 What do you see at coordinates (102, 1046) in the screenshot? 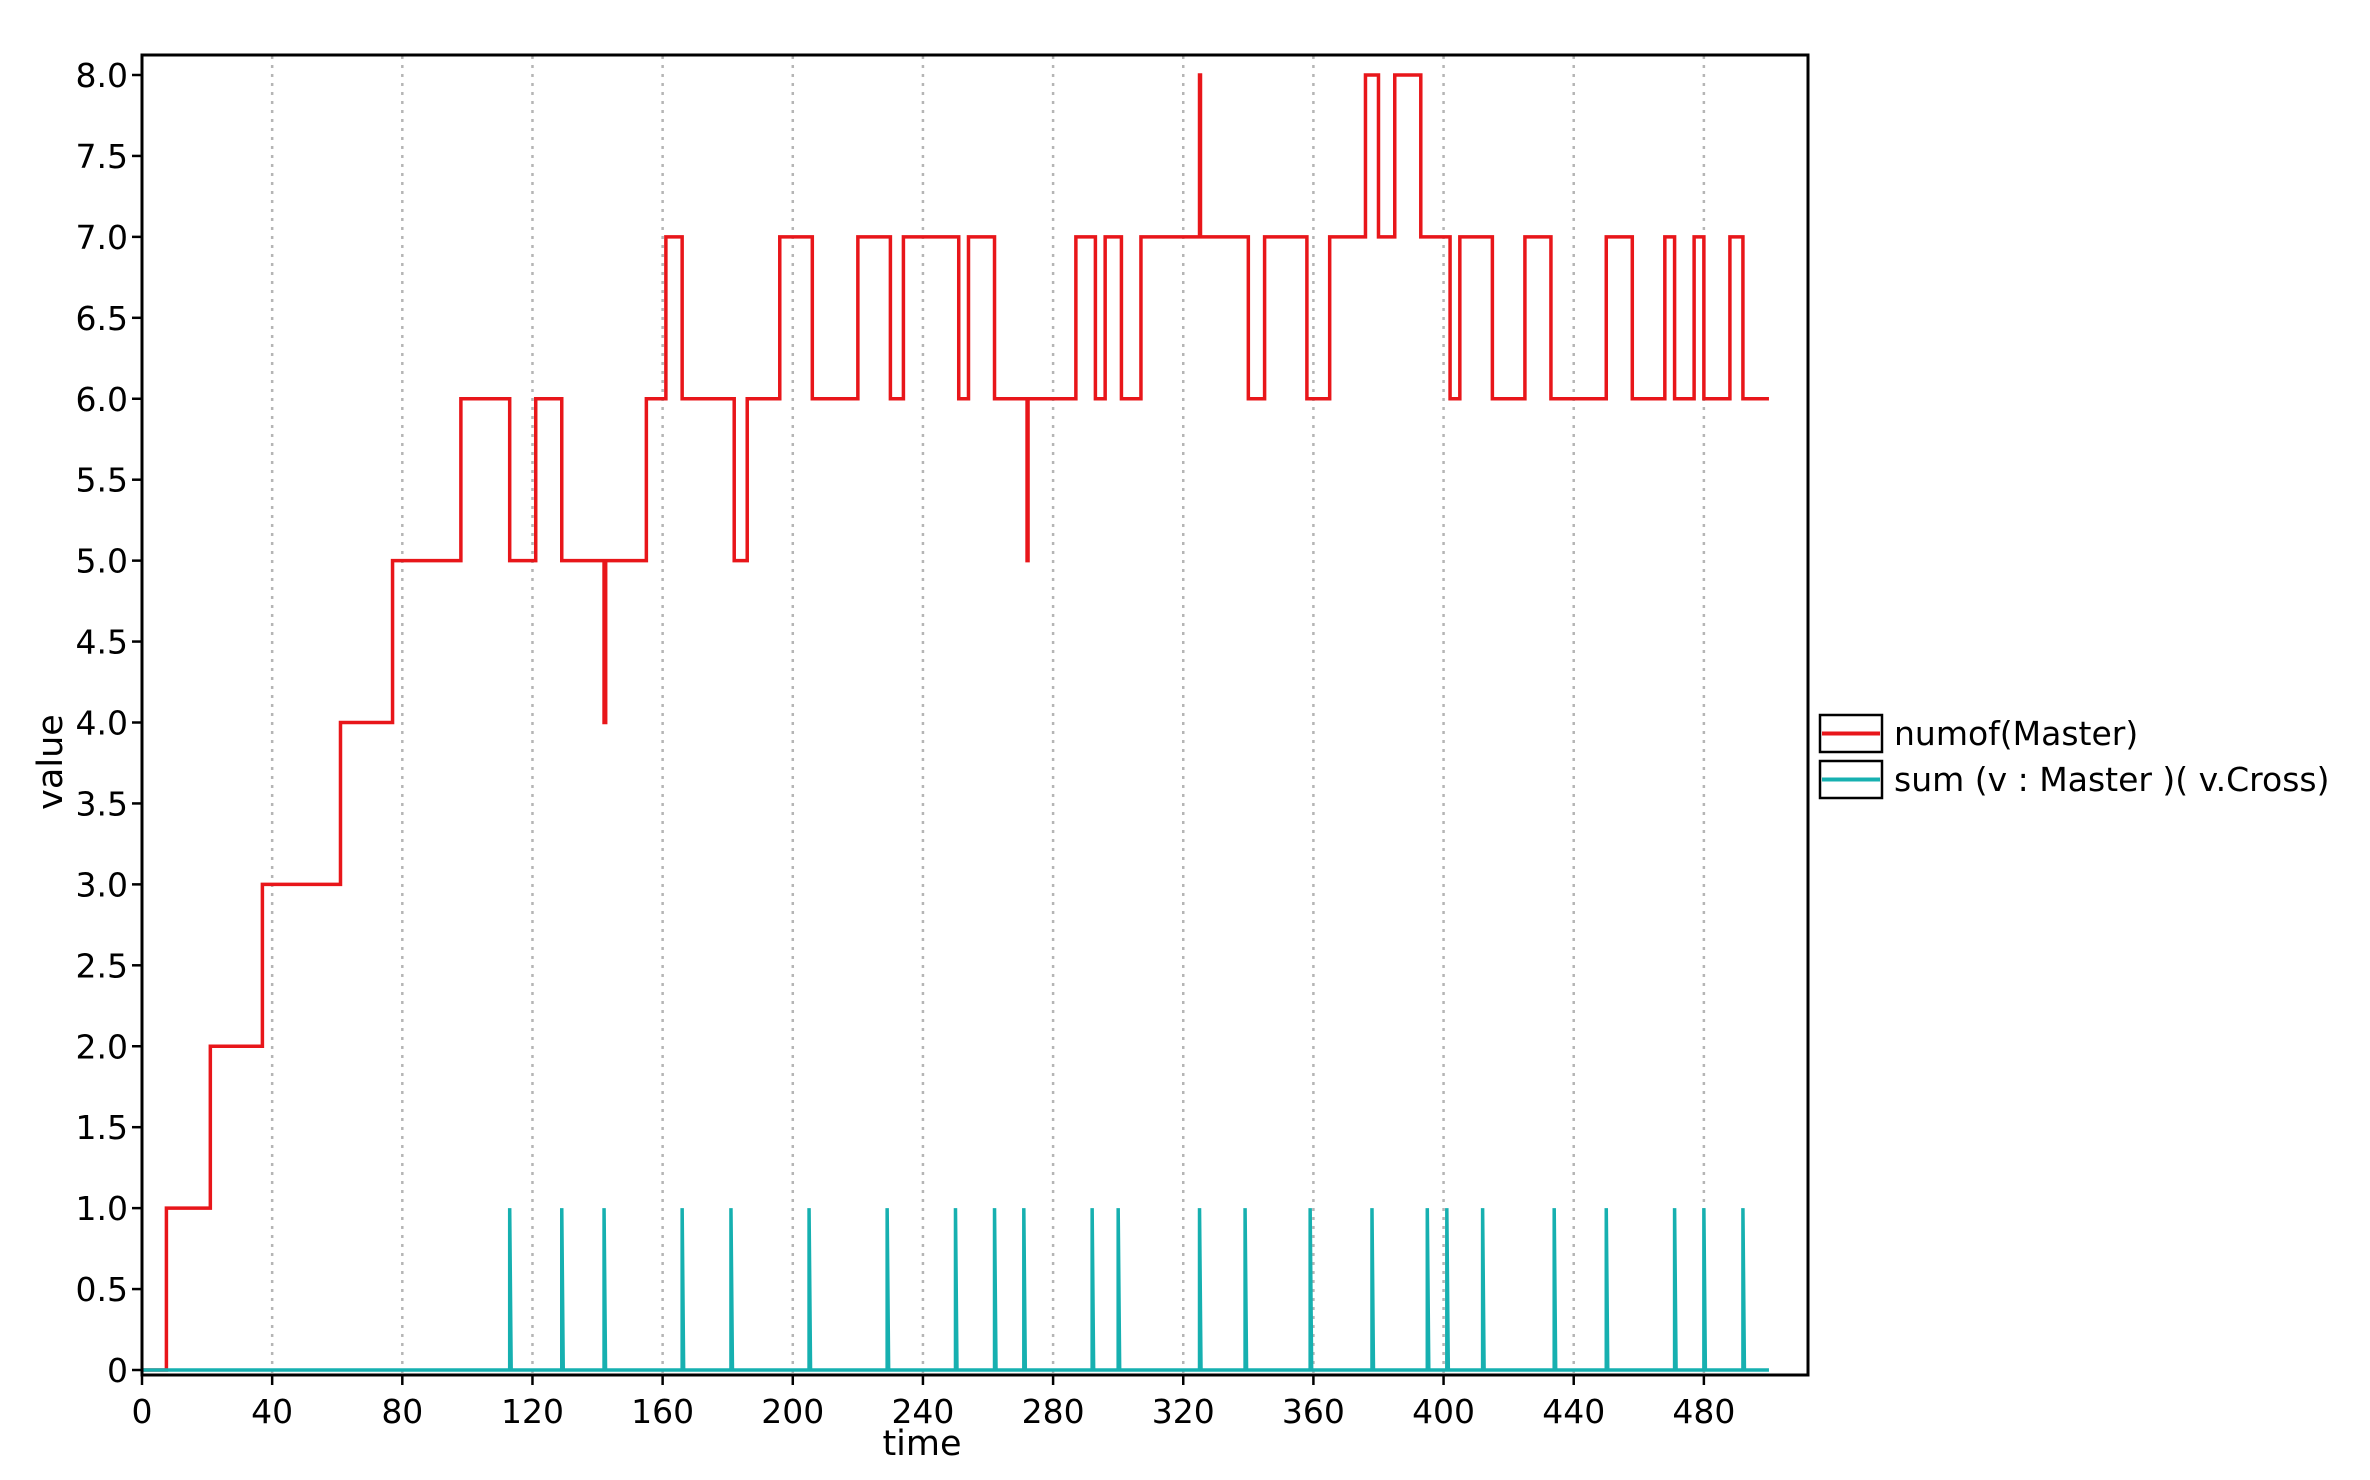
I see `y-tick-label: 2.0` at bounding box center [102, 1046].